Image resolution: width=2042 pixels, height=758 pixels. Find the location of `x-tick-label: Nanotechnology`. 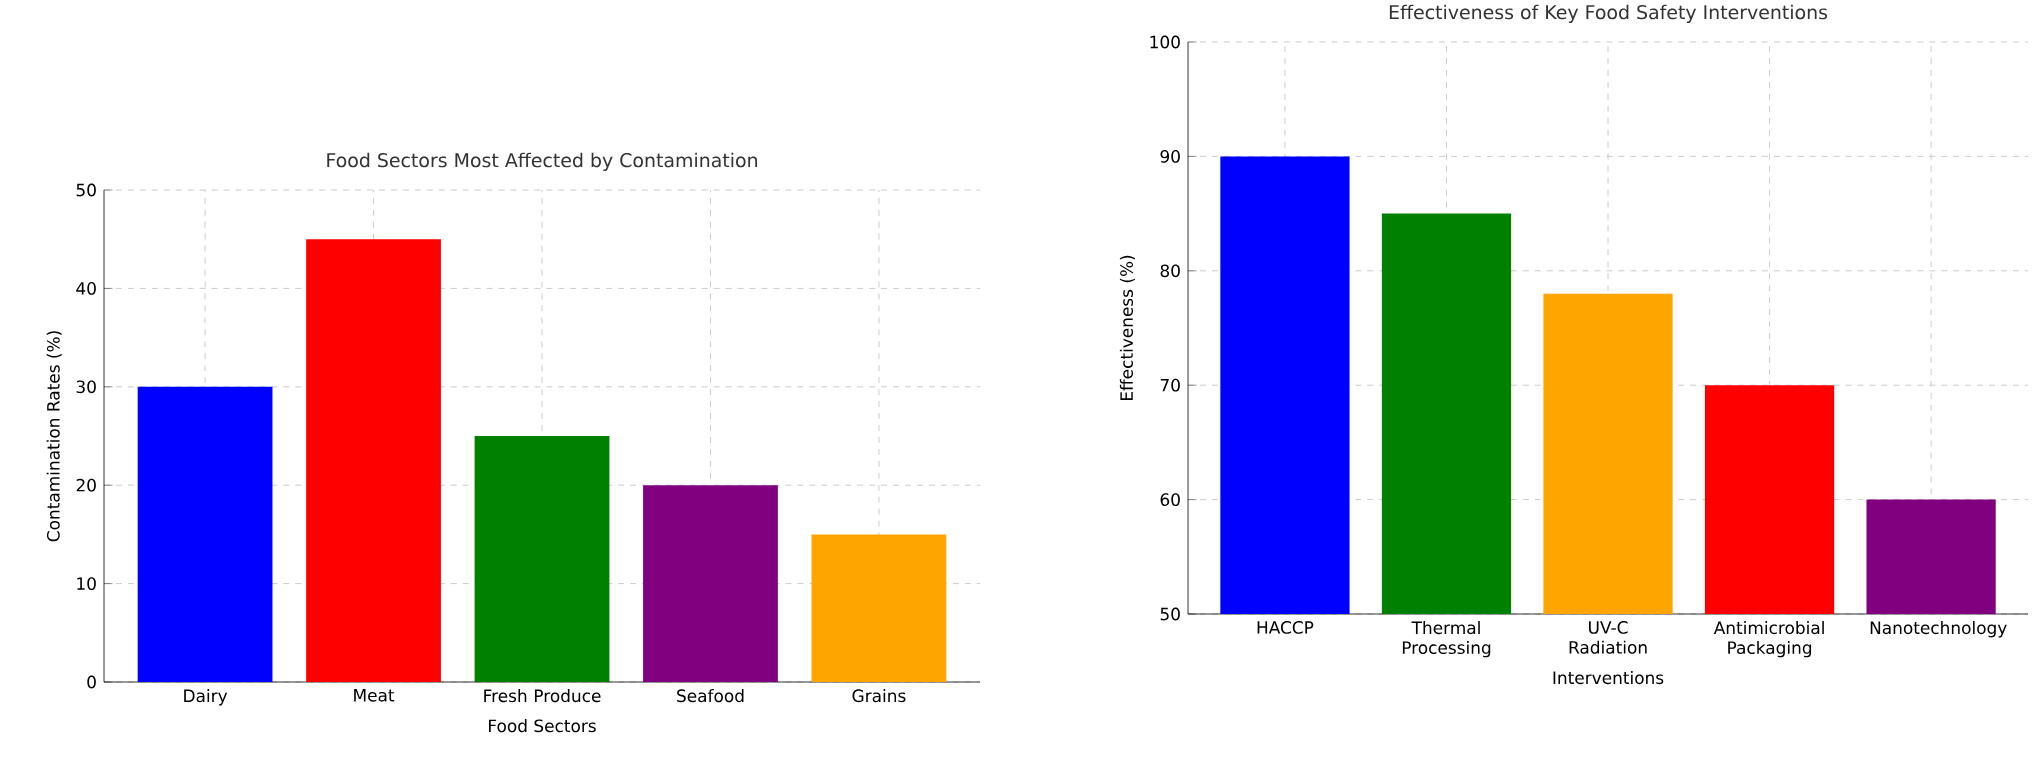

x-tick-label: Nanotechnology is located at coordinates (1938, 629).